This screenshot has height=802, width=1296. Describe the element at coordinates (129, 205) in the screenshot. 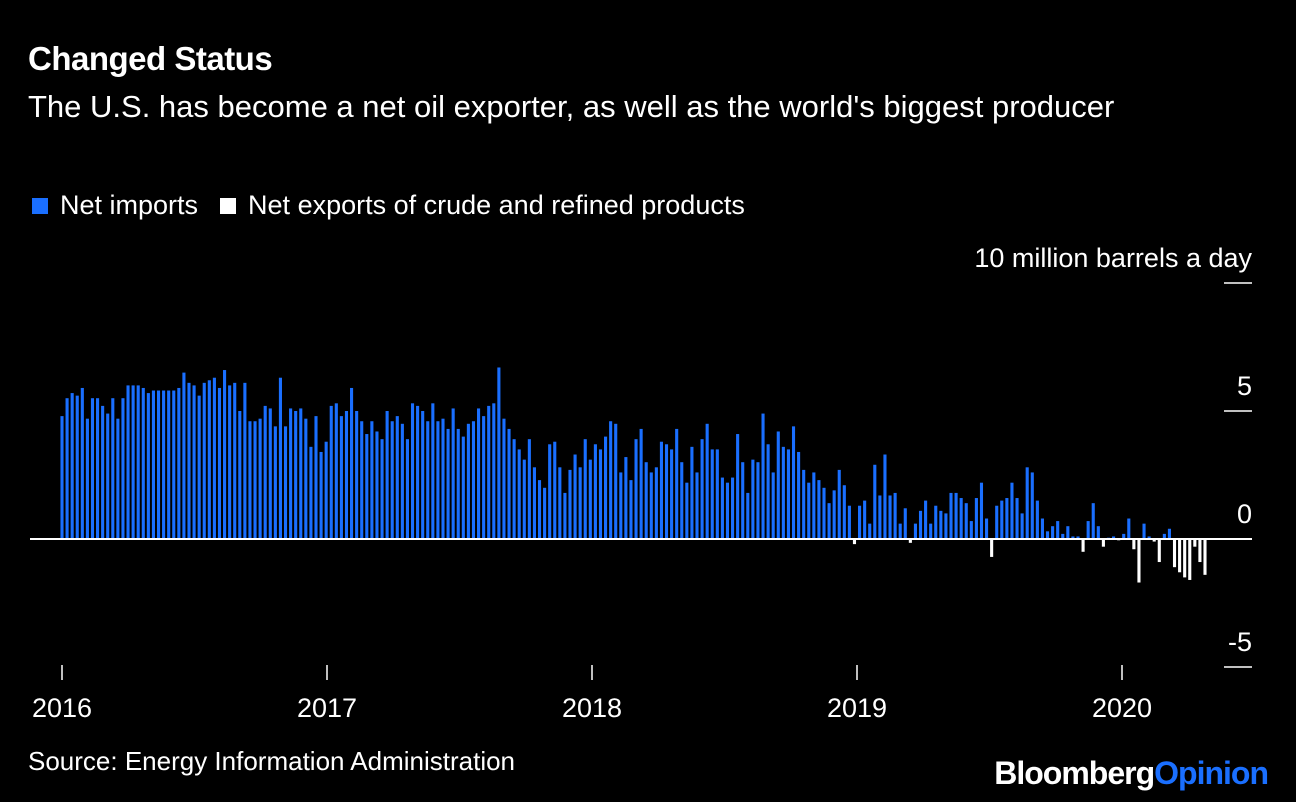

I see `legend-label-imports: Net imports` at that location.